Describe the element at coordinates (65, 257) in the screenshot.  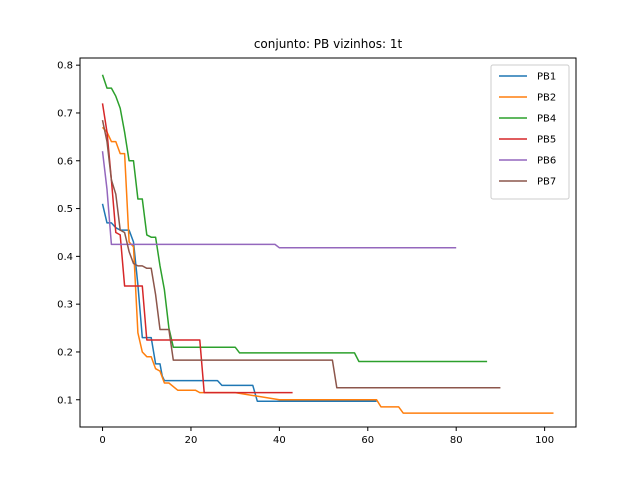
I see `y-tick-label: 0.4` at that location.